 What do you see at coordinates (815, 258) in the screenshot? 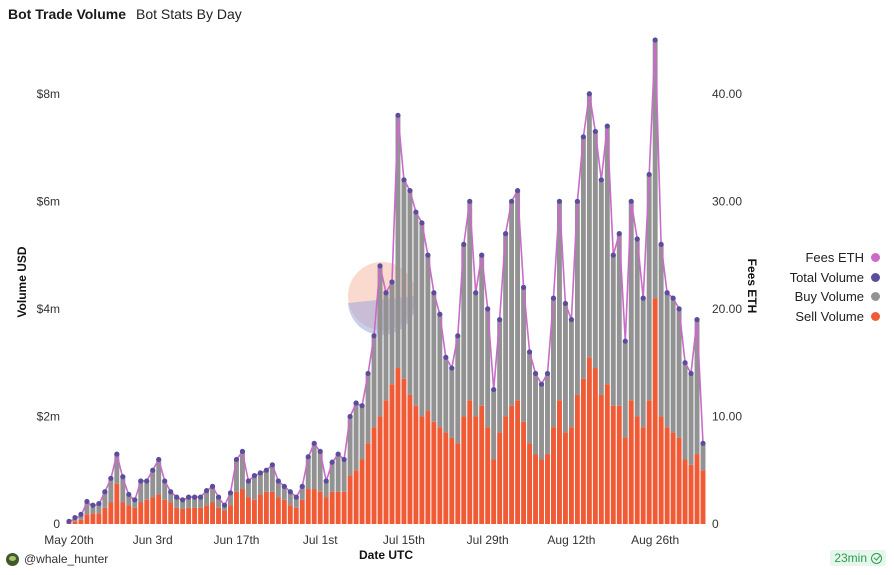
I see `legend-item: Fees ETH` at bounding box center [815, 258].